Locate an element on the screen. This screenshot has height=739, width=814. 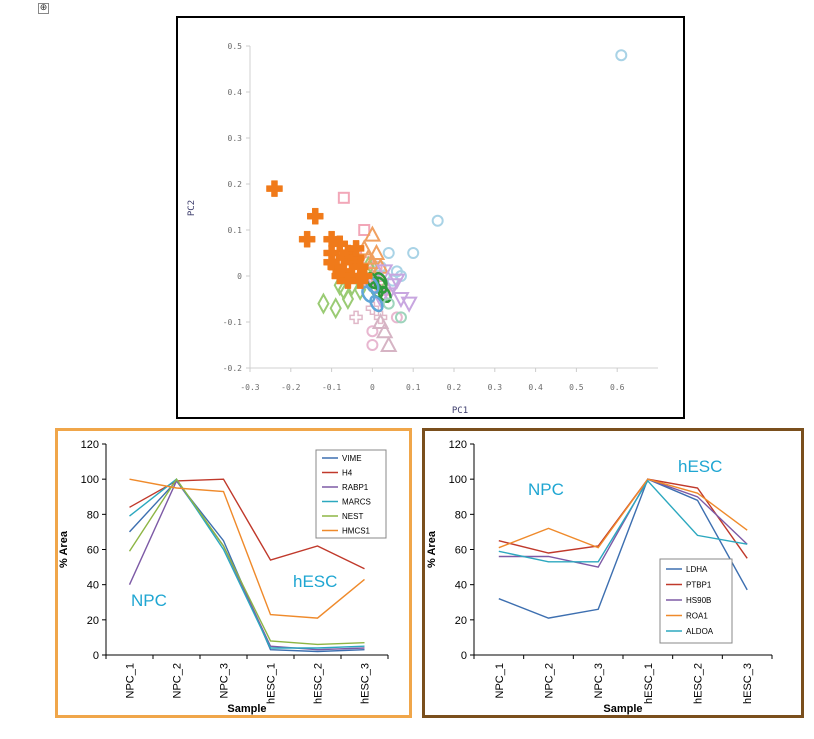
pca-y-tick-label: 0.2 is located at coordinates (235, 184).